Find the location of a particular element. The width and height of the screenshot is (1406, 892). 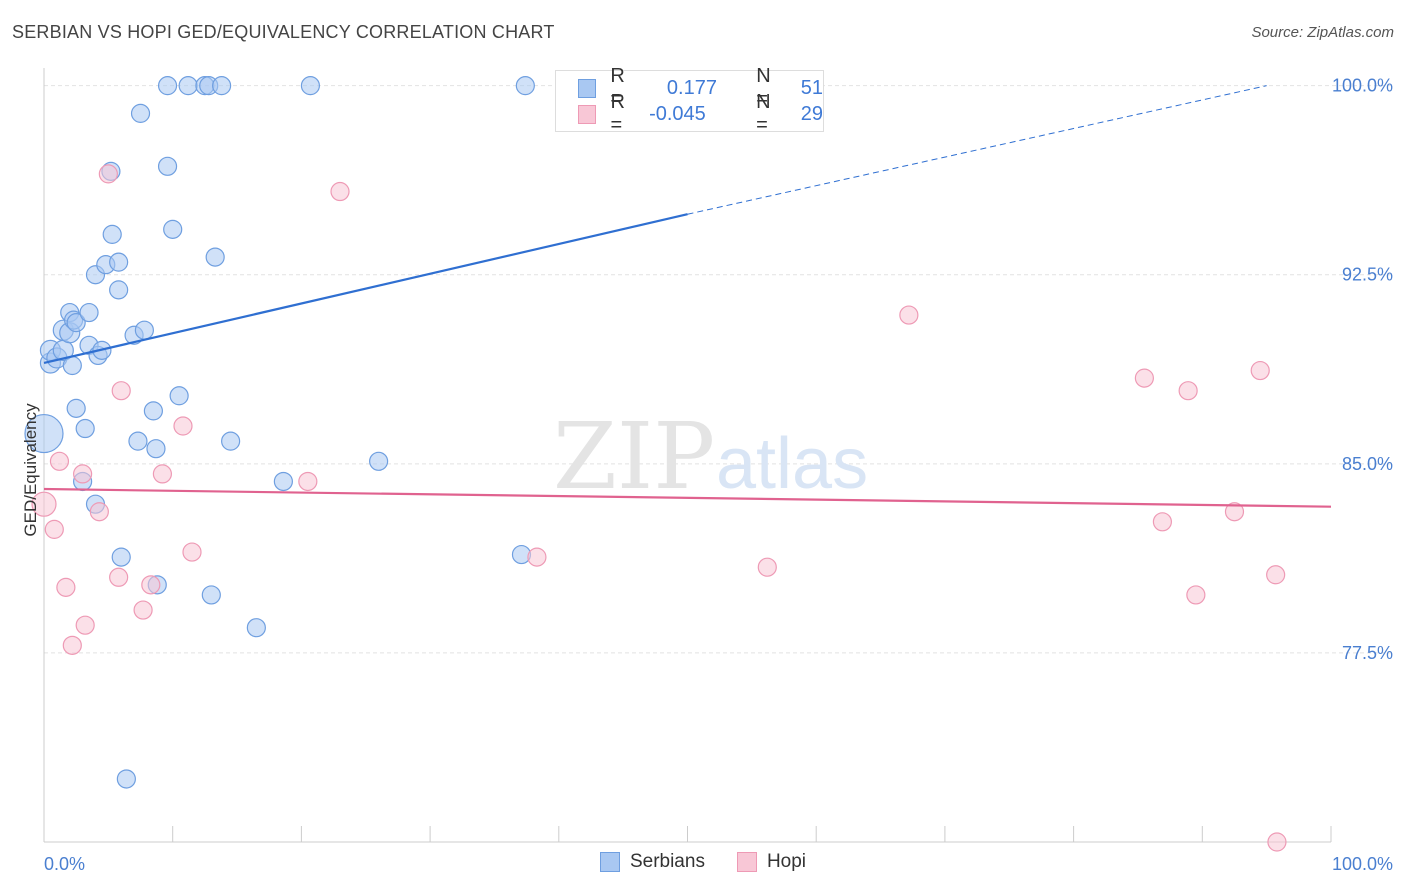

legend-r-value: -0.045 is located at coordinates (677, 113).